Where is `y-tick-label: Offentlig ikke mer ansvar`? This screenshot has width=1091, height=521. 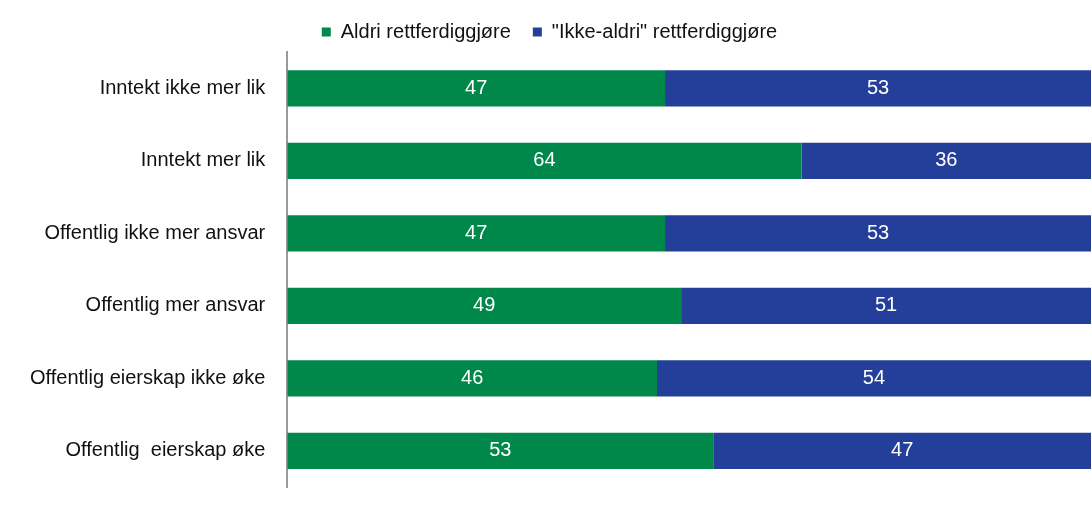
y-tick-label: Offentlig ikke mer ansvar is located at coordinates (155, 231).